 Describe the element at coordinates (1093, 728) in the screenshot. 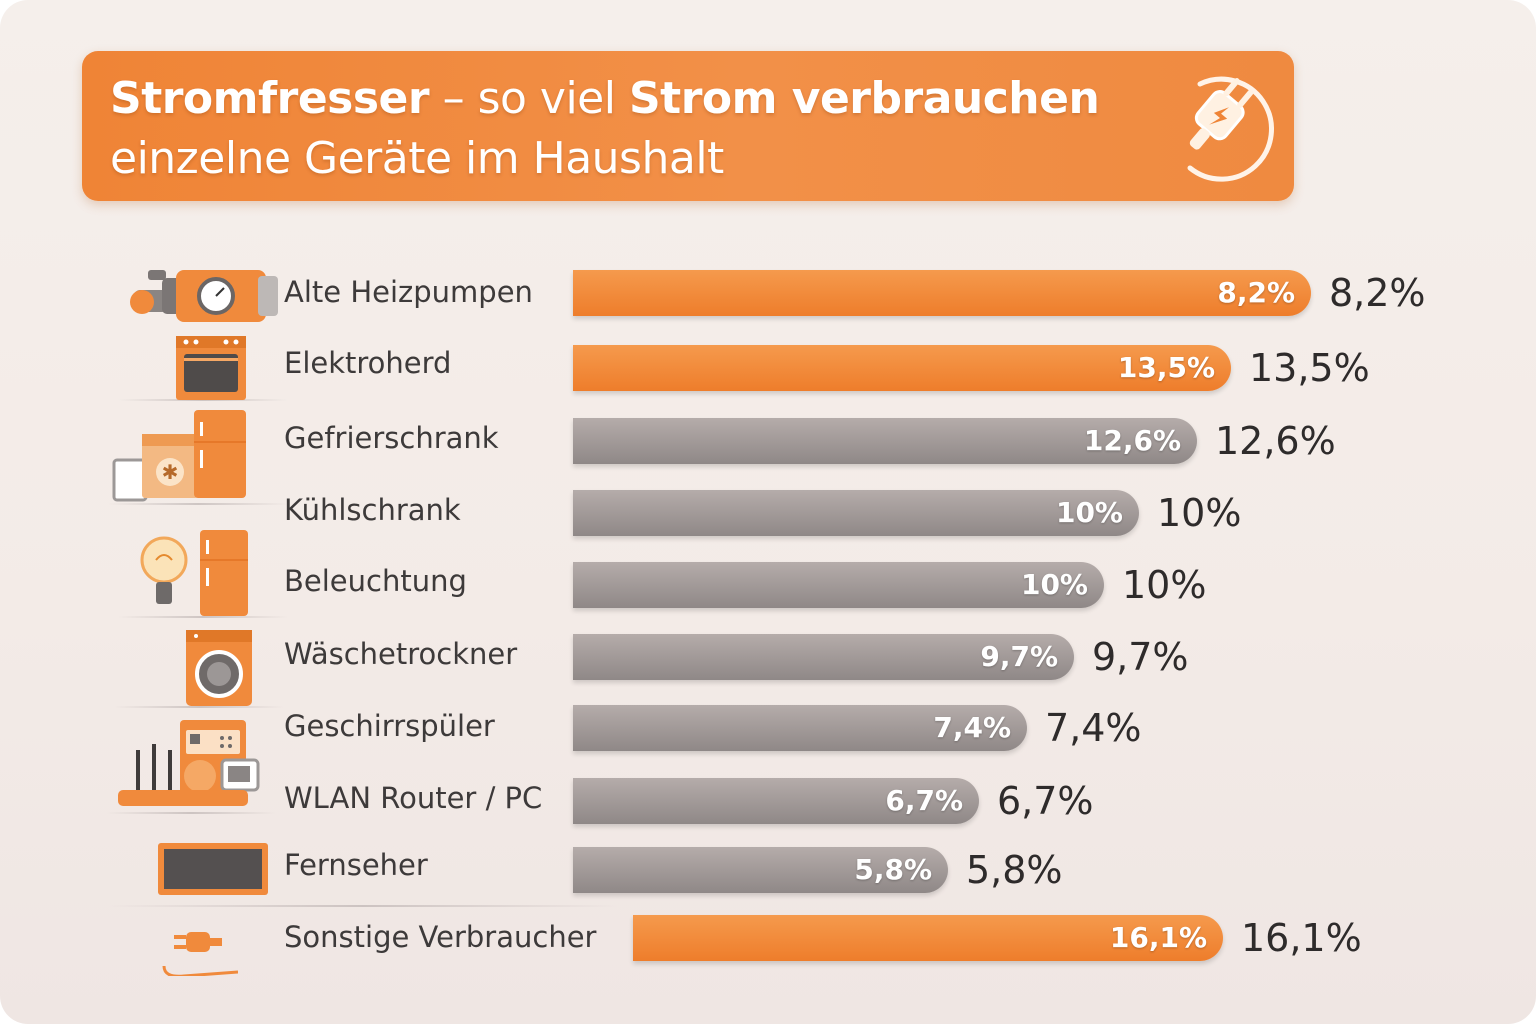

I see `value-label: 7,4%` at that location.